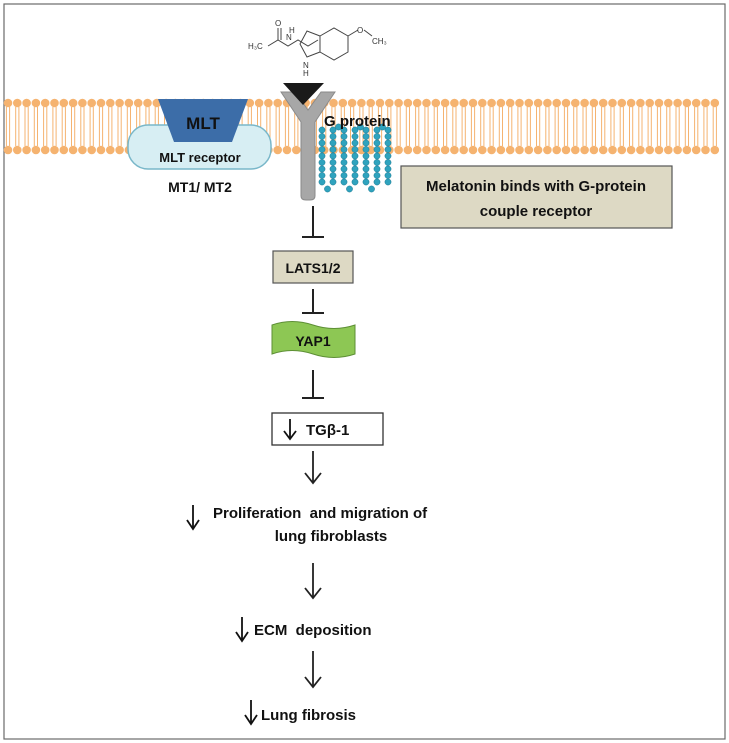 The width and height of the screenshot is (729, 743). What do you see at coordinates (199, 157) in the screenshot?
I see `mlt-receptor-label: MLT receptor` at bounding box center [199, 157].